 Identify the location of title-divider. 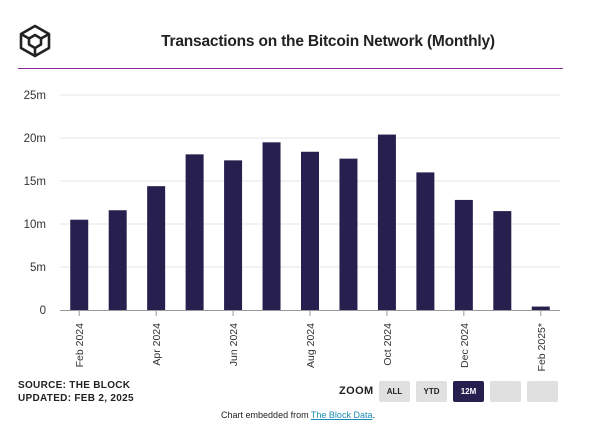
(290, 68).